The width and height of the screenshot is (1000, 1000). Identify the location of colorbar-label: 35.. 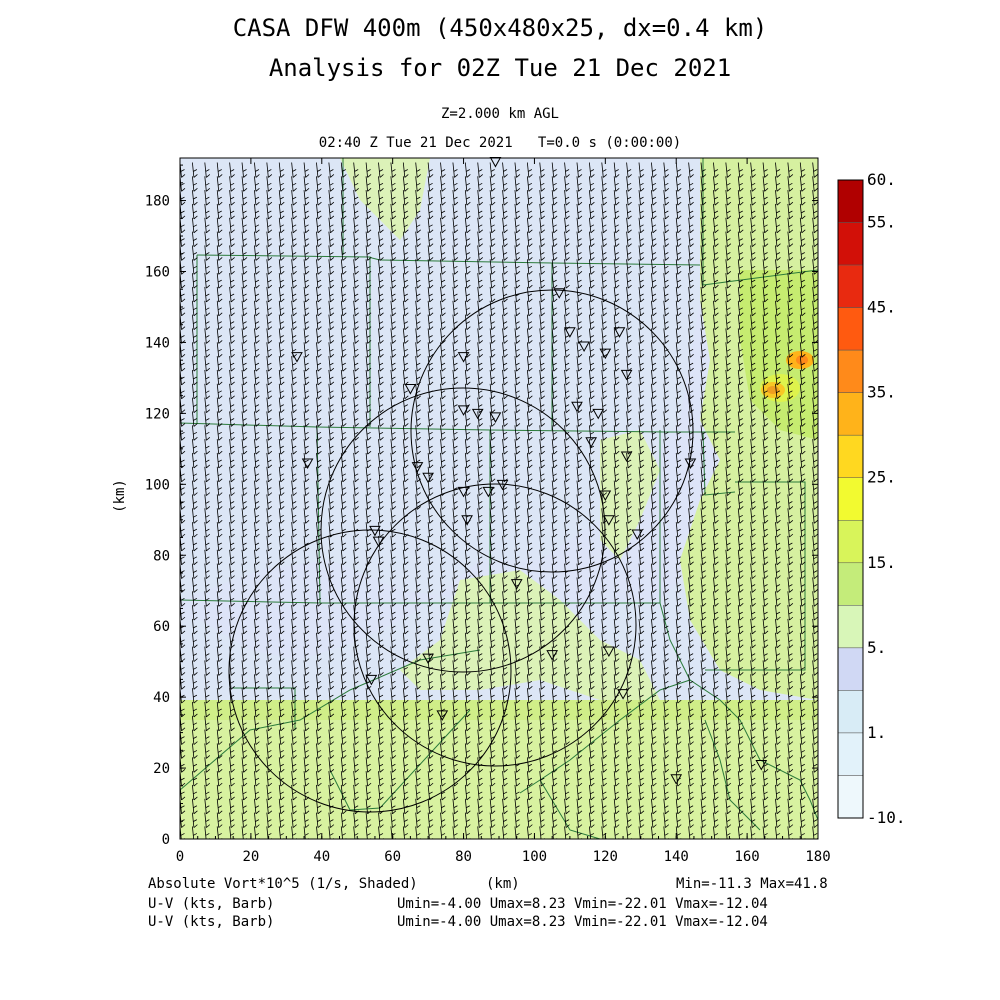
(881, 392).